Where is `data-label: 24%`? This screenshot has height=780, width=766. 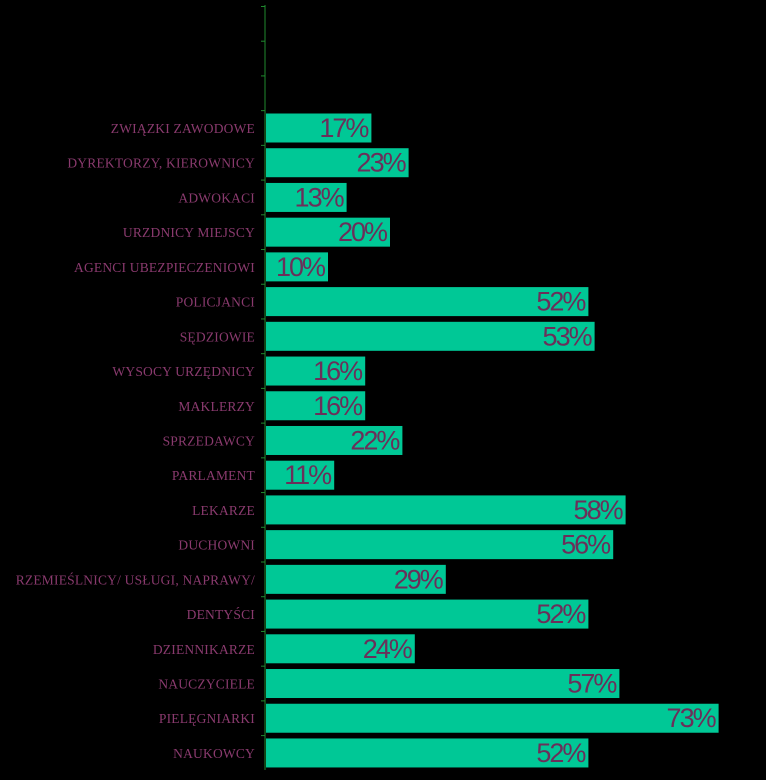 data-label: 24% is located at coordinates (388, 649).